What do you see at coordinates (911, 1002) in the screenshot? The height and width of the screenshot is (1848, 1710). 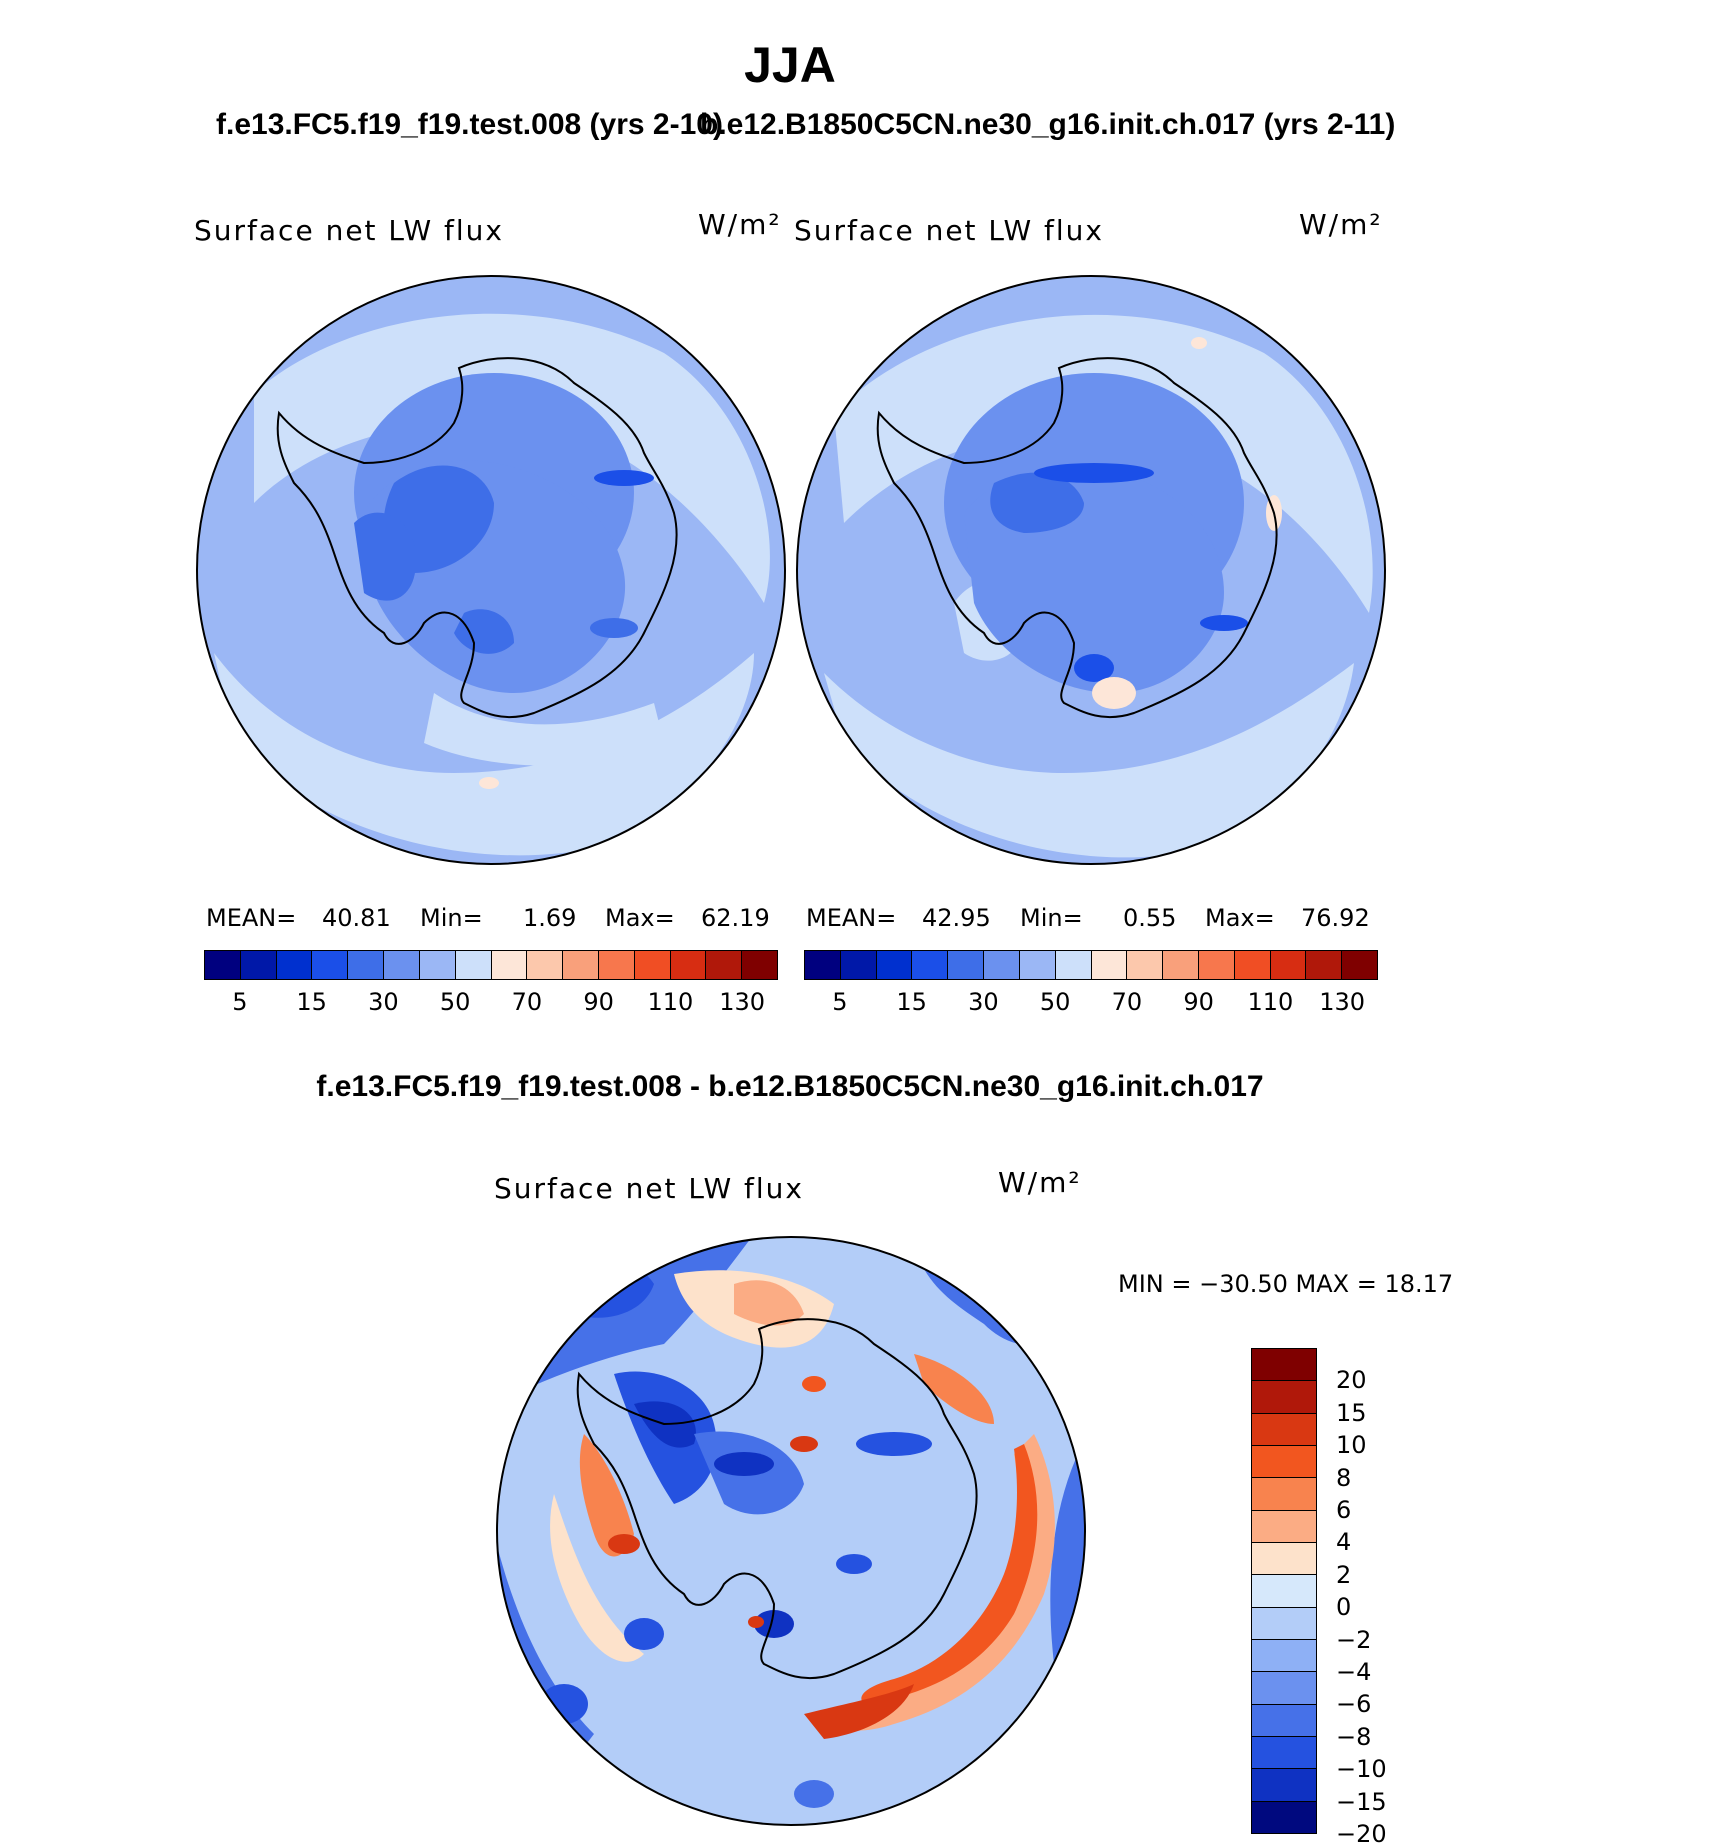 I see `panel2-colorbar-tick-label: 15` at bounding box center [911, 1002].